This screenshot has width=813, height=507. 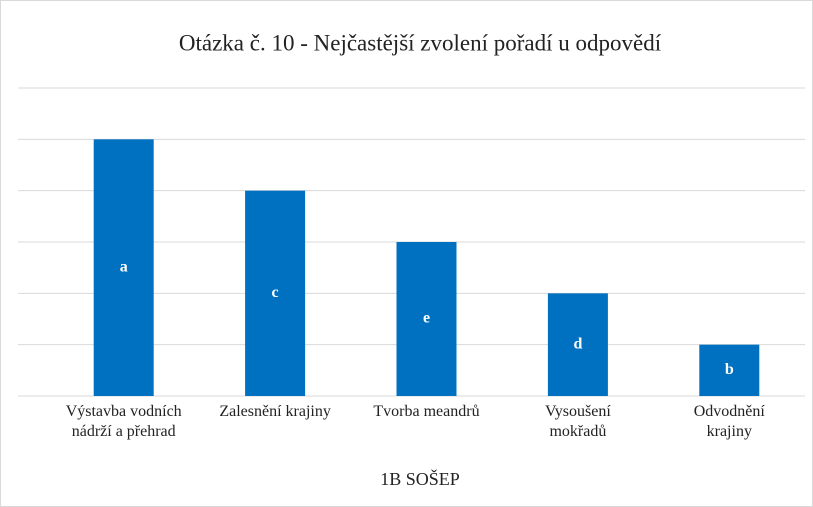 What do you see at coordinates (578, 421) in the screenshot?
I see `x-tick-label: Vysoušení mokřadů` at bounding box center [578, 421].